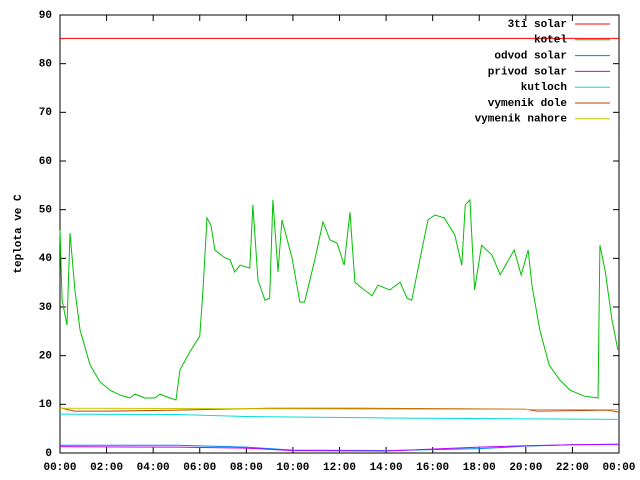 The height and width of the screenshot is (480, 640). Describe the element at coordinates (544, 88) in the screenshot. I see `legend-label: kutloch` at that location.